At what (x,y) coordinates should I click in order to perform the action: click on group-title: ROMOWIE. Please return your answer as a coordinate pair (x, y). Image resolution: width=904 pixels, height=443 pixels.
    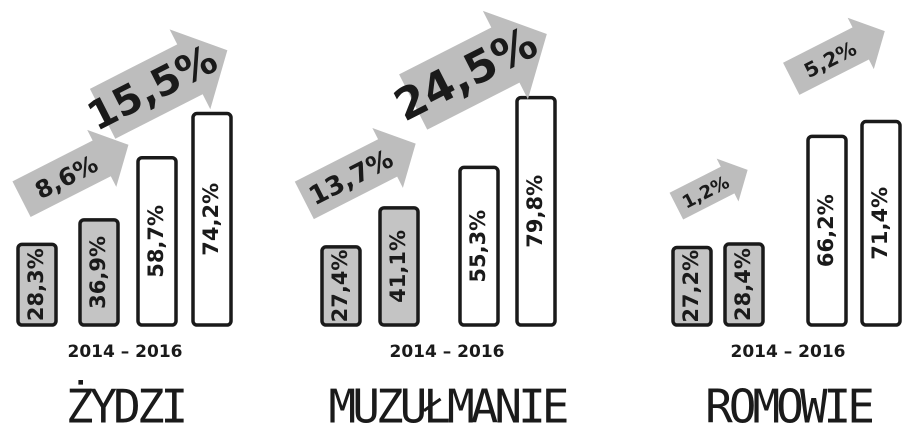
    Looking at the image, I should click on (788, 407).